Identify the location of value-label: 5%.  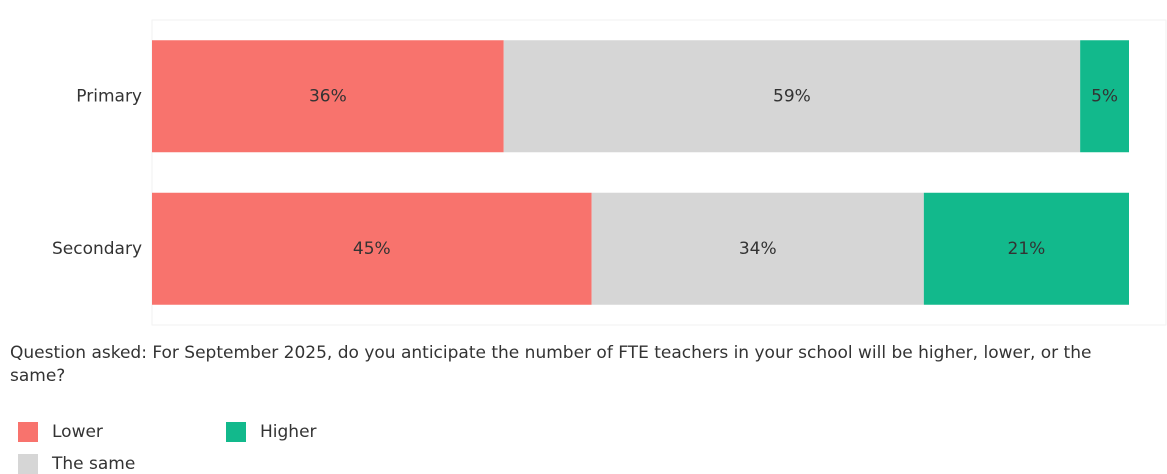
(1104, 96).